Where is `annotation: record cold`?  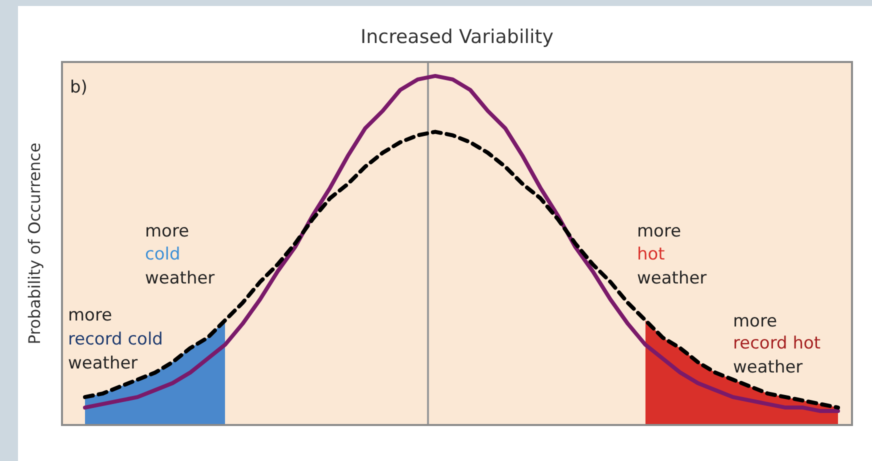
annotation: record cold is located at coordinates (115, 339).